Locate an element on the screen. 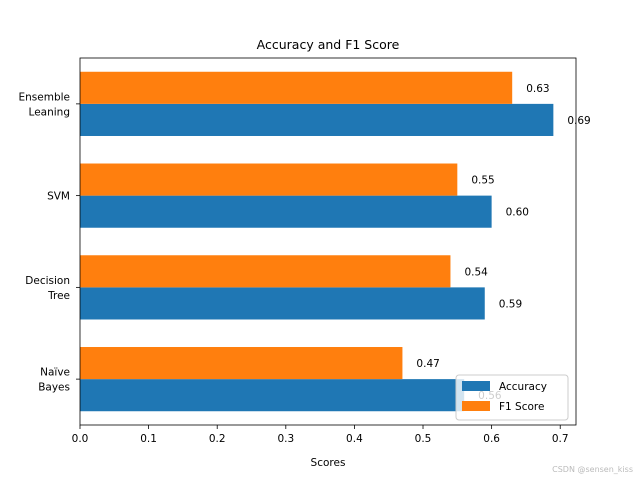 This screenshot has height=480, width=640. data-label-f1-score-2: 0.55 is located at coordinates (482, 181).